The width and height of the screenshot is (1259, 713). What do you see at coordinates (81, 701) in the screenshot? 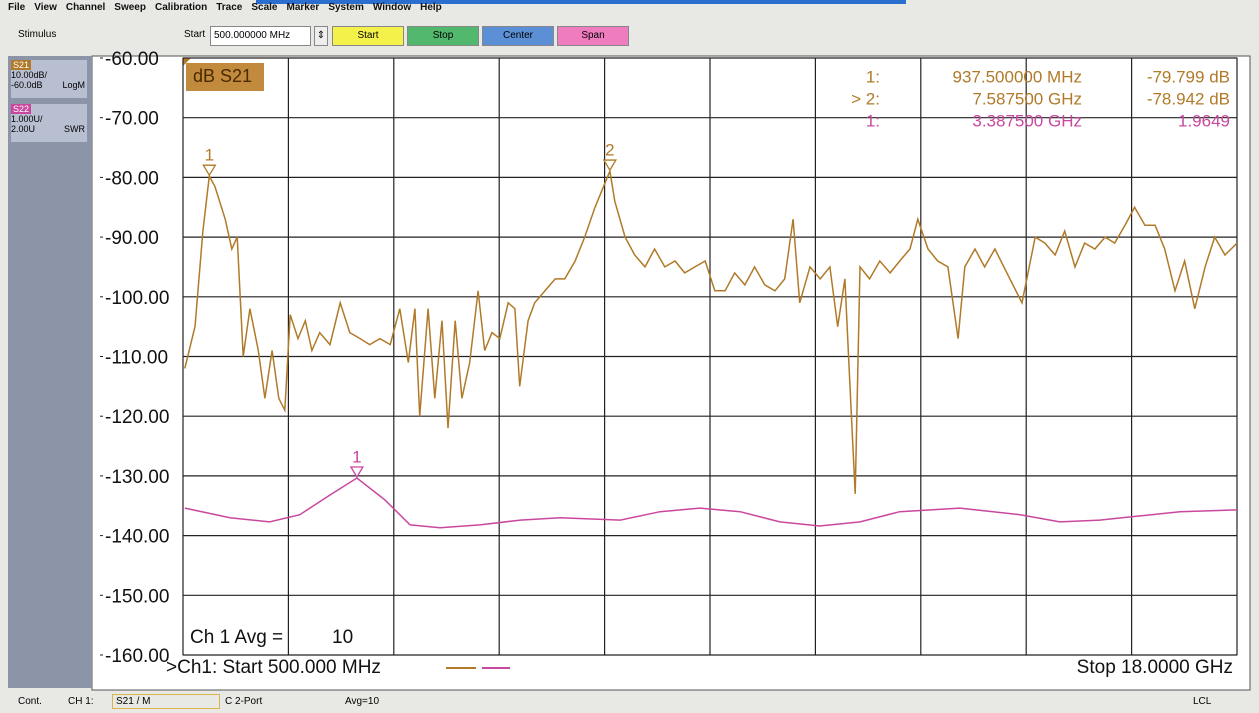
I see `status-item: CH 1:` at bounding box center [81, 701].